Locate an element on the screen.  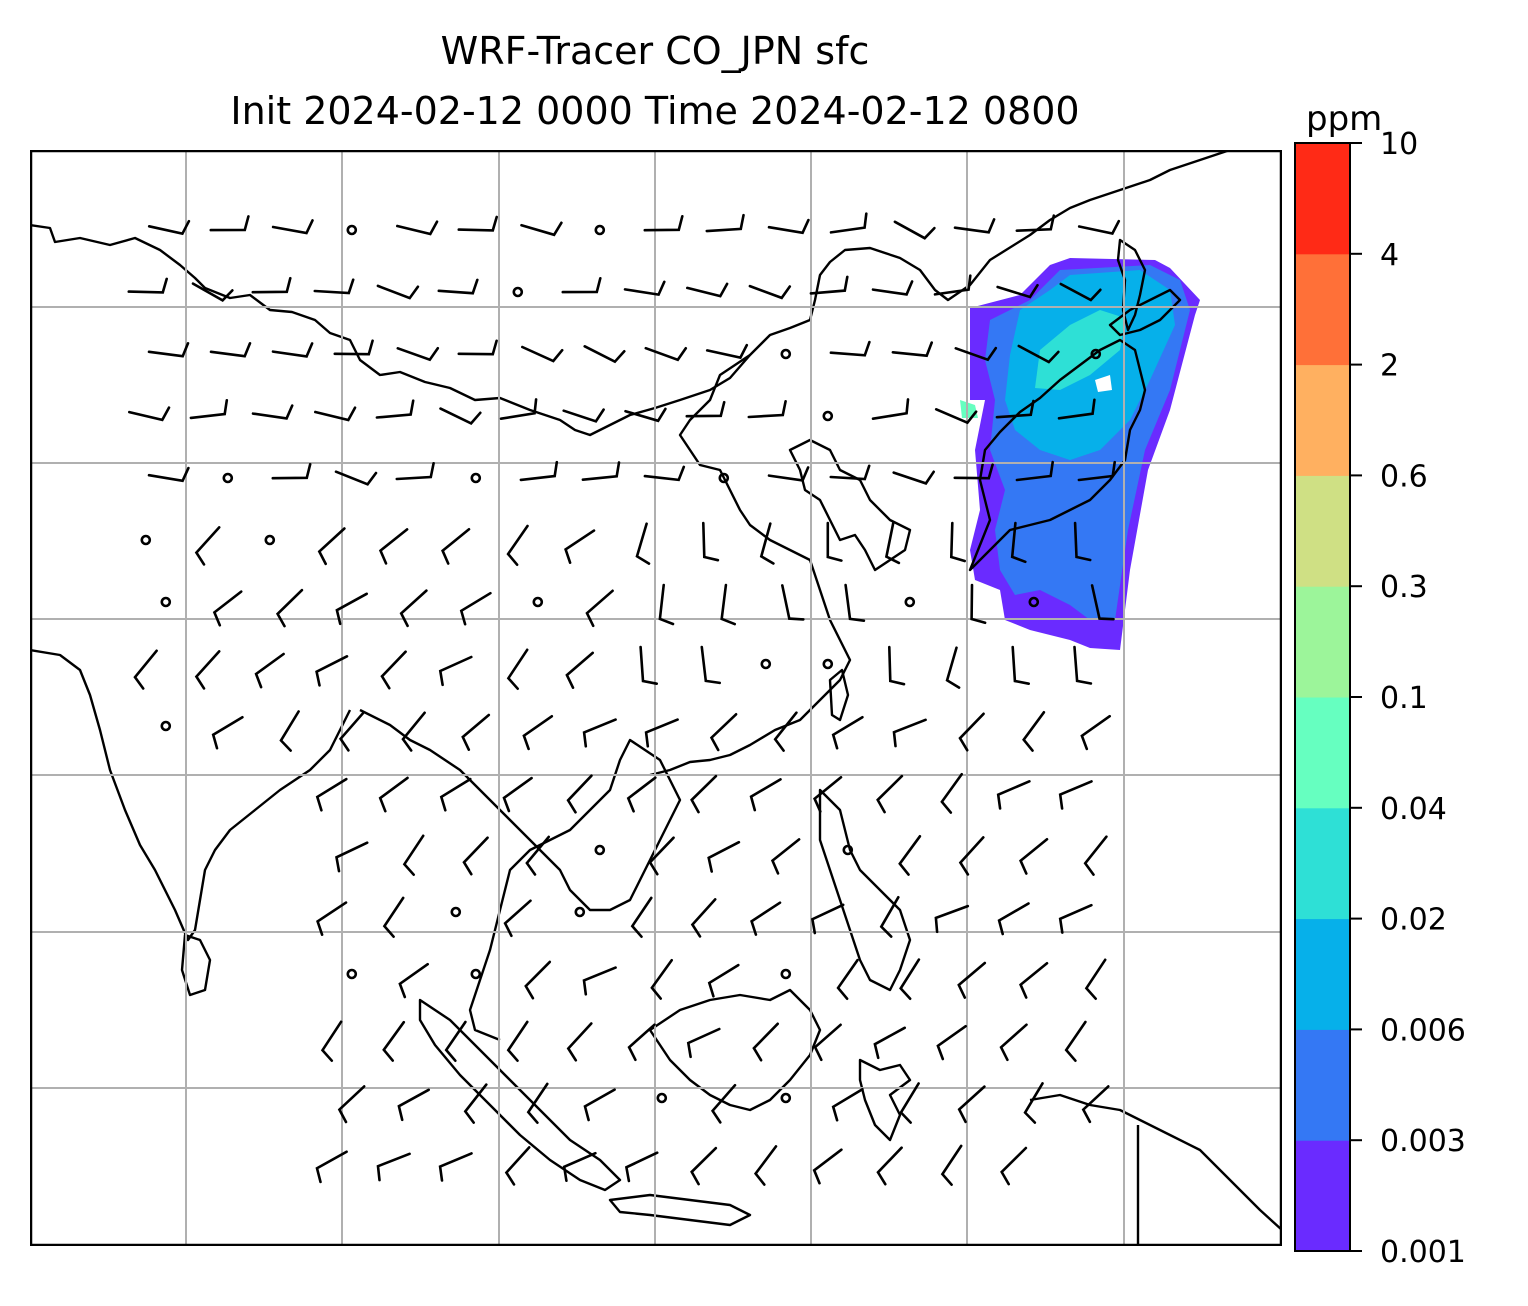
colorbar-segments is located at coordinates (1322, 697).